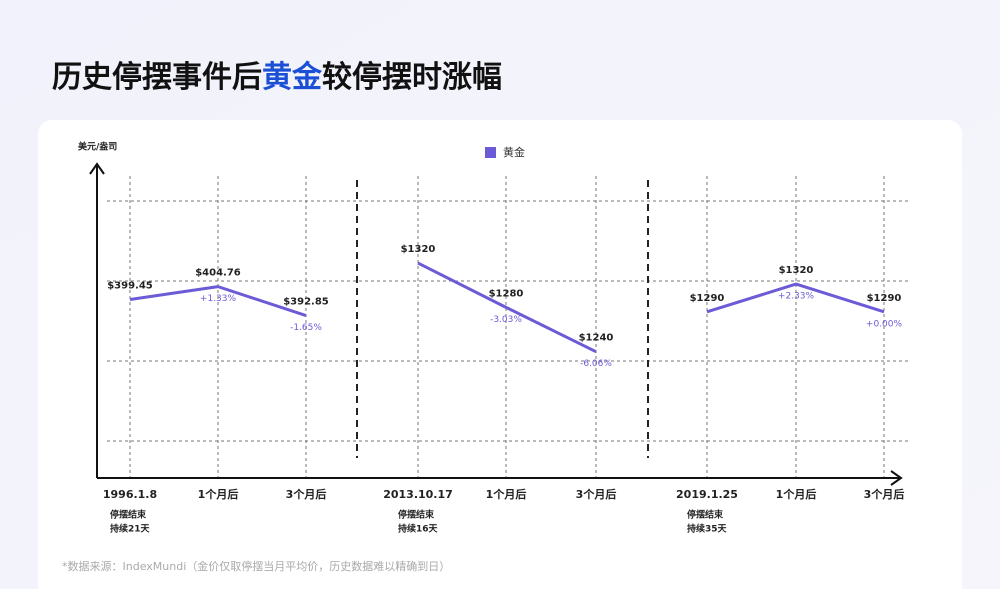  What do you see at coordinates (884, 324) in the screenshot?
I see `change-label: +0.00%` at bounding box center [884, 324].